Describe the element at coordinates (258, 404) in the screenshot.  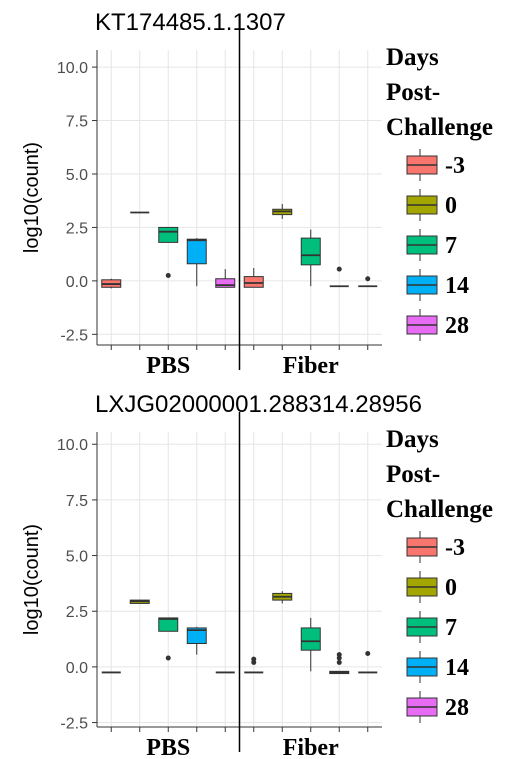
I see `chart-title: LXJG02000001.288314.28956` at that location.